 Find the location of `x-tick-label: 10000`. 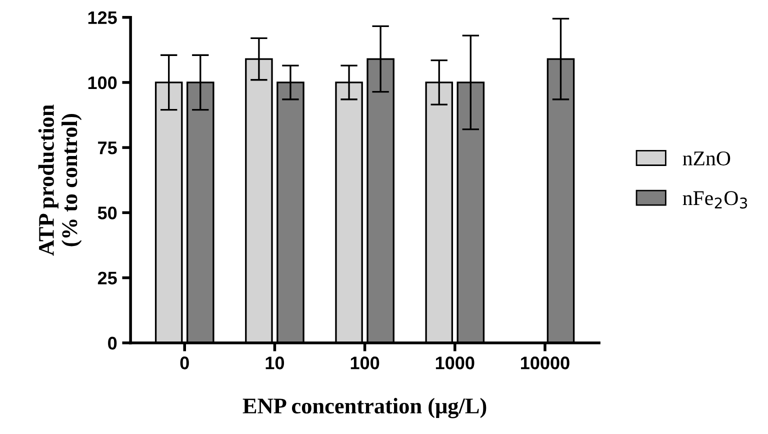

x-tick-label: 10000 is located at coordinates (545, 363).